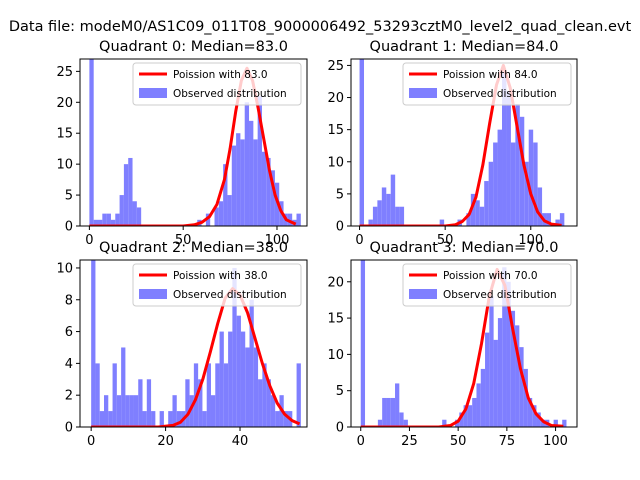 The image size is (640, 480). Describe the element at coordinates (69, 364) in the screenshot. I see `y-tick-label: 4` at that location.